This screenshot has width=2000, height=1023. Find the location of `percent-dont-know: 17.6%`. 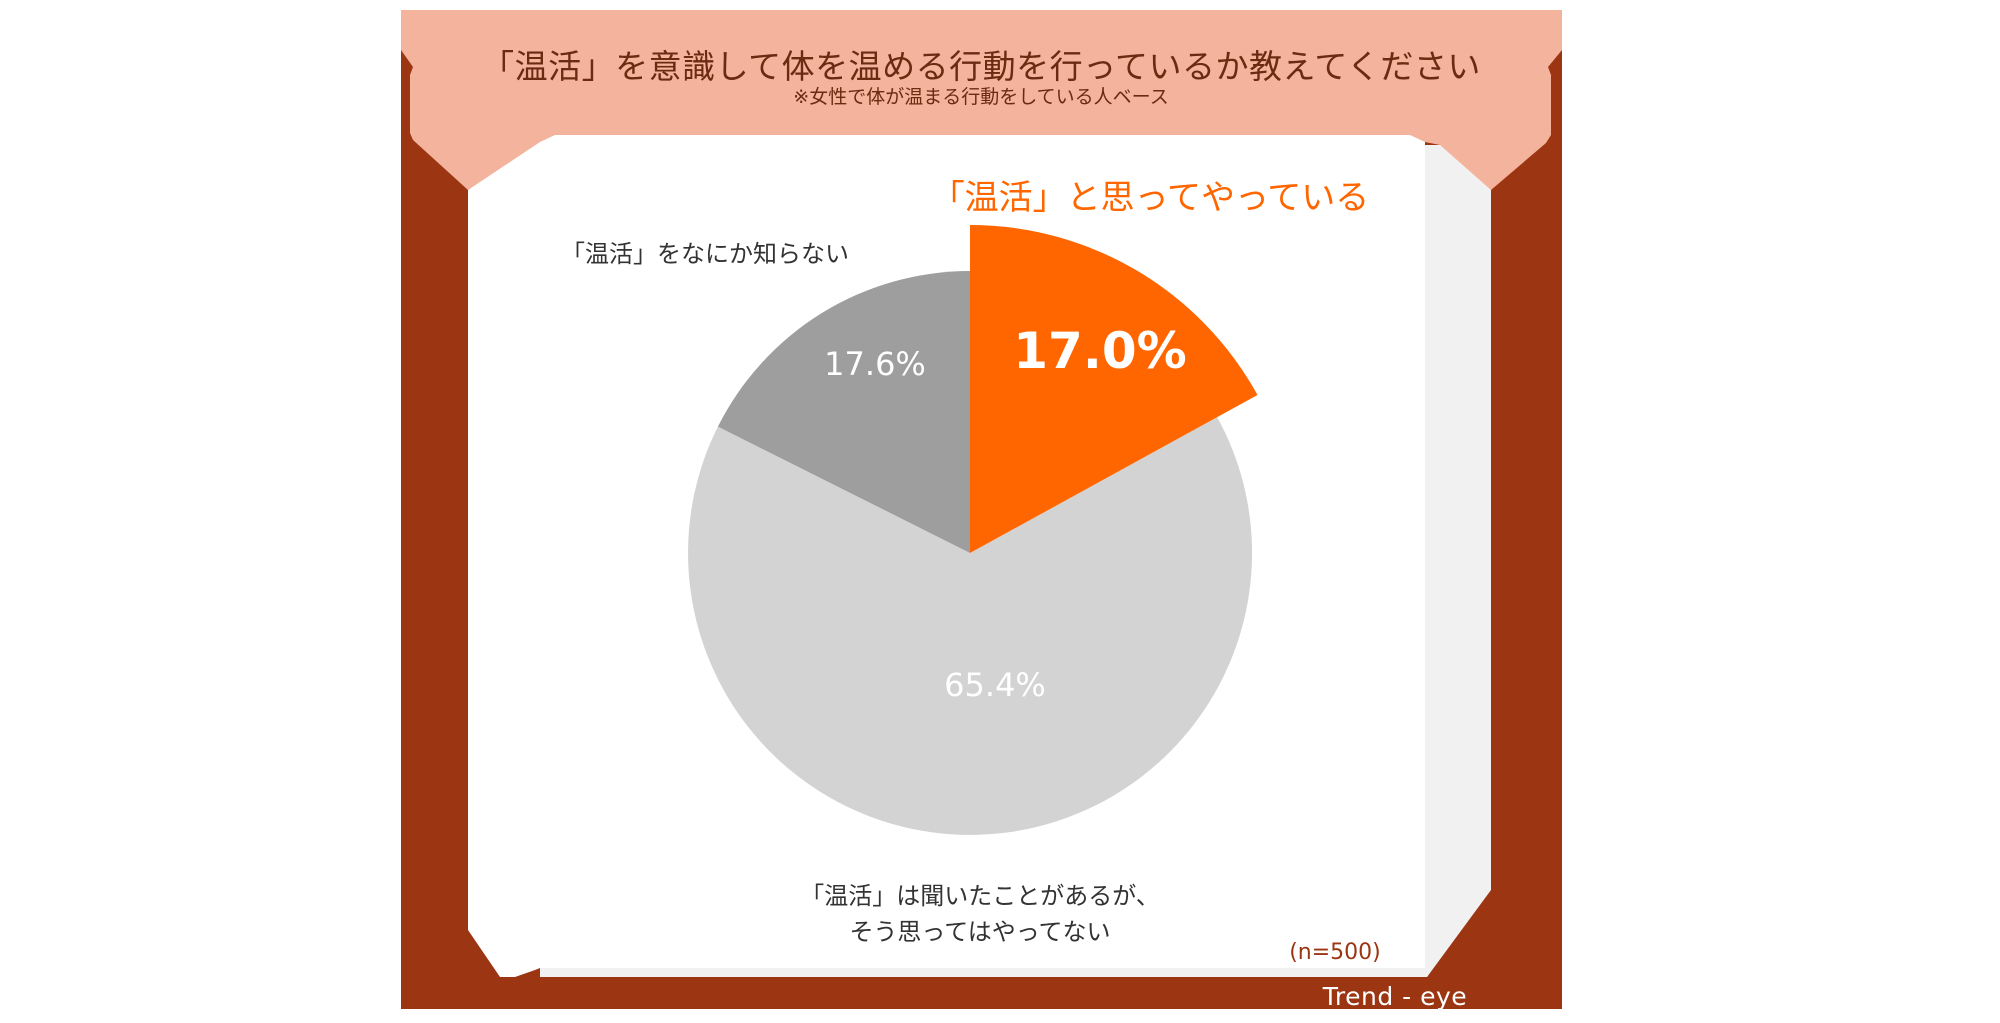

percent-dont-know: 17.6% is located at coordinates (875, 364).